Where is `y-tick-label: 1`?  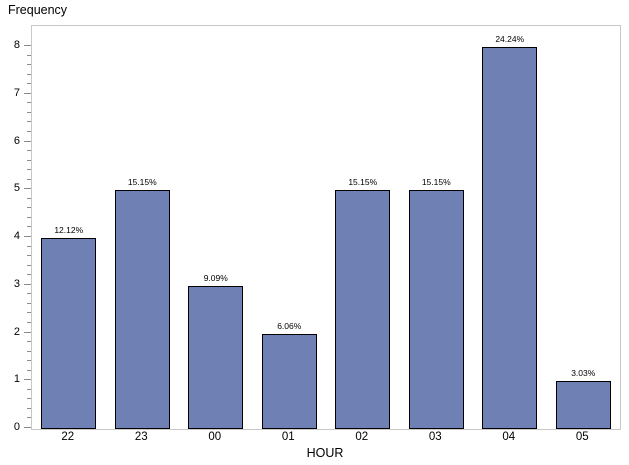
y-tick-label: 1 is located at coordinates (16, 379).